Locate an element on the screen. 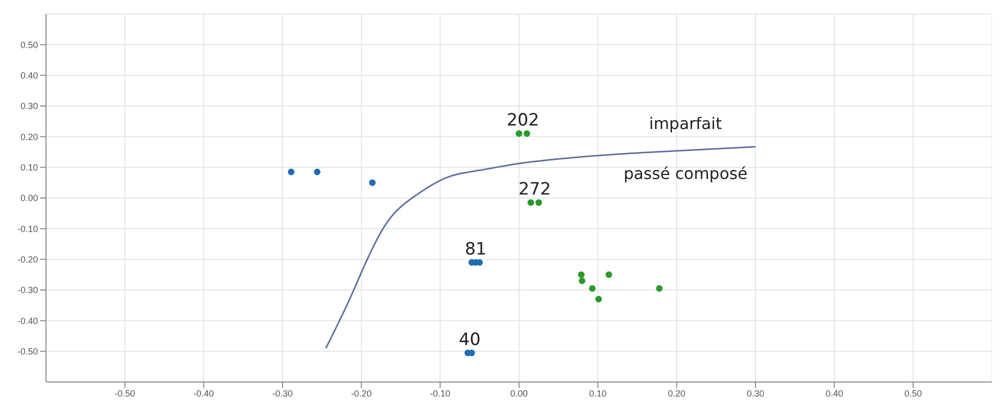 The image size is (1000, 412). x-tick-label: -0.40 is located at coordinates (203, 393).